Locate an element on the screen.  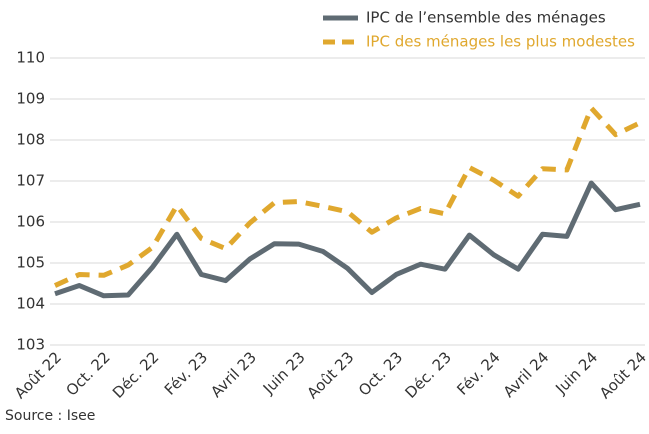
y-tick-label: 108 is located at coordinates (30, 140).